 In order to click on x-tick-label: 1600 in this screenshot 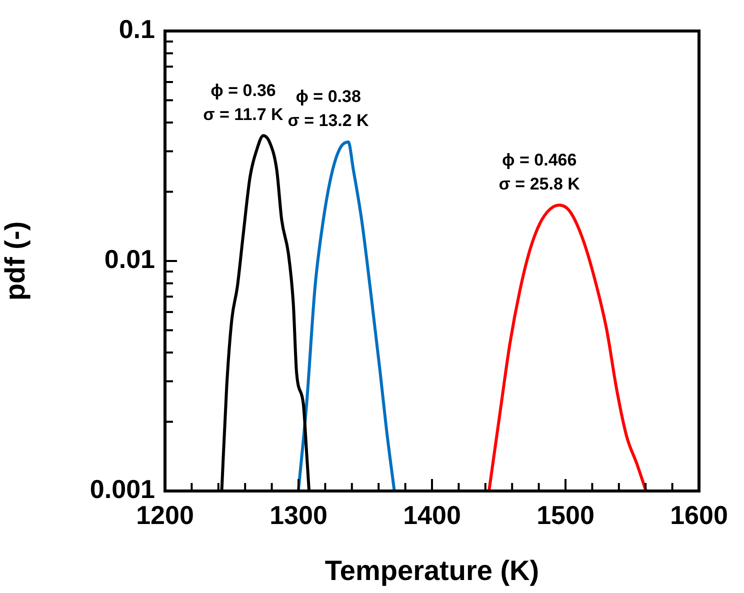, I will do `click(699, 515)`.